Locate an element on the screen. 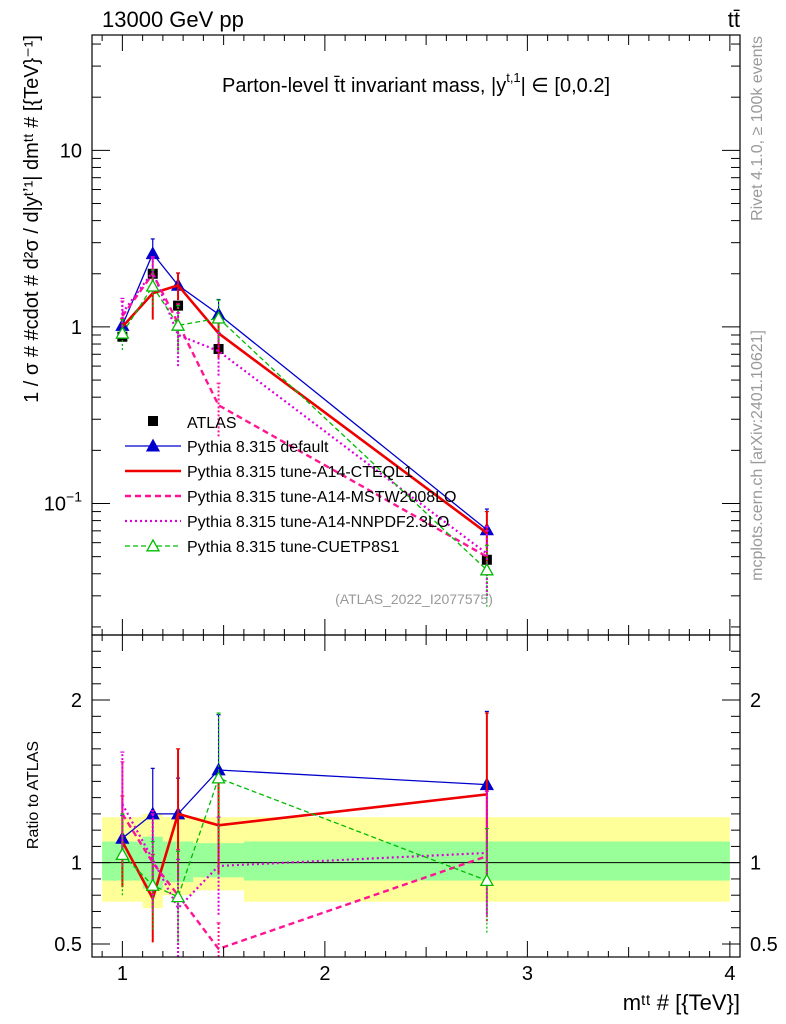  ratio-axis-label: Ratio to ATLAS is located at coordinates (33, 795).